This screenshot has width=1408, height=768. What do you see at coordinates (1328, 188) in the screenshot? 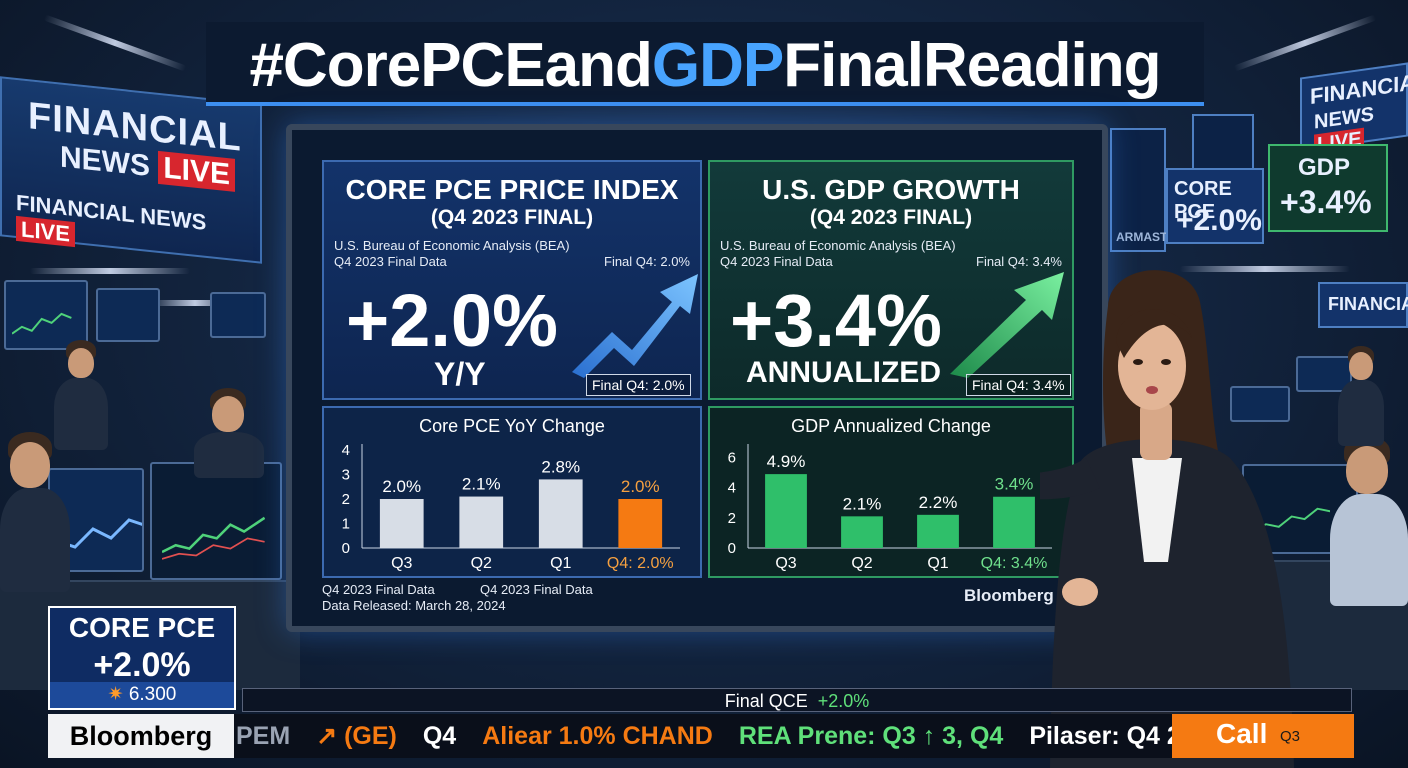
I see `right-panel-gdp: GDP +3.4%` at bounding box center [1328, 188].